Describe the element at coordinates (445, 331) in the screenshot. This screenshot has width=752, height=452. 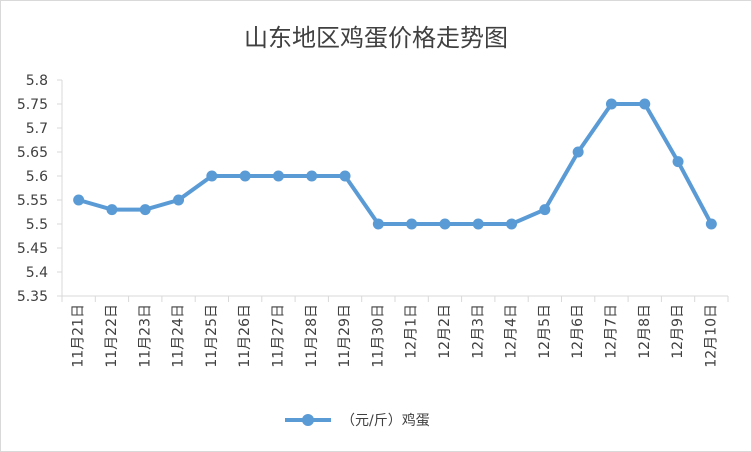
I see `x-tick-label: 12月2日` at that location.